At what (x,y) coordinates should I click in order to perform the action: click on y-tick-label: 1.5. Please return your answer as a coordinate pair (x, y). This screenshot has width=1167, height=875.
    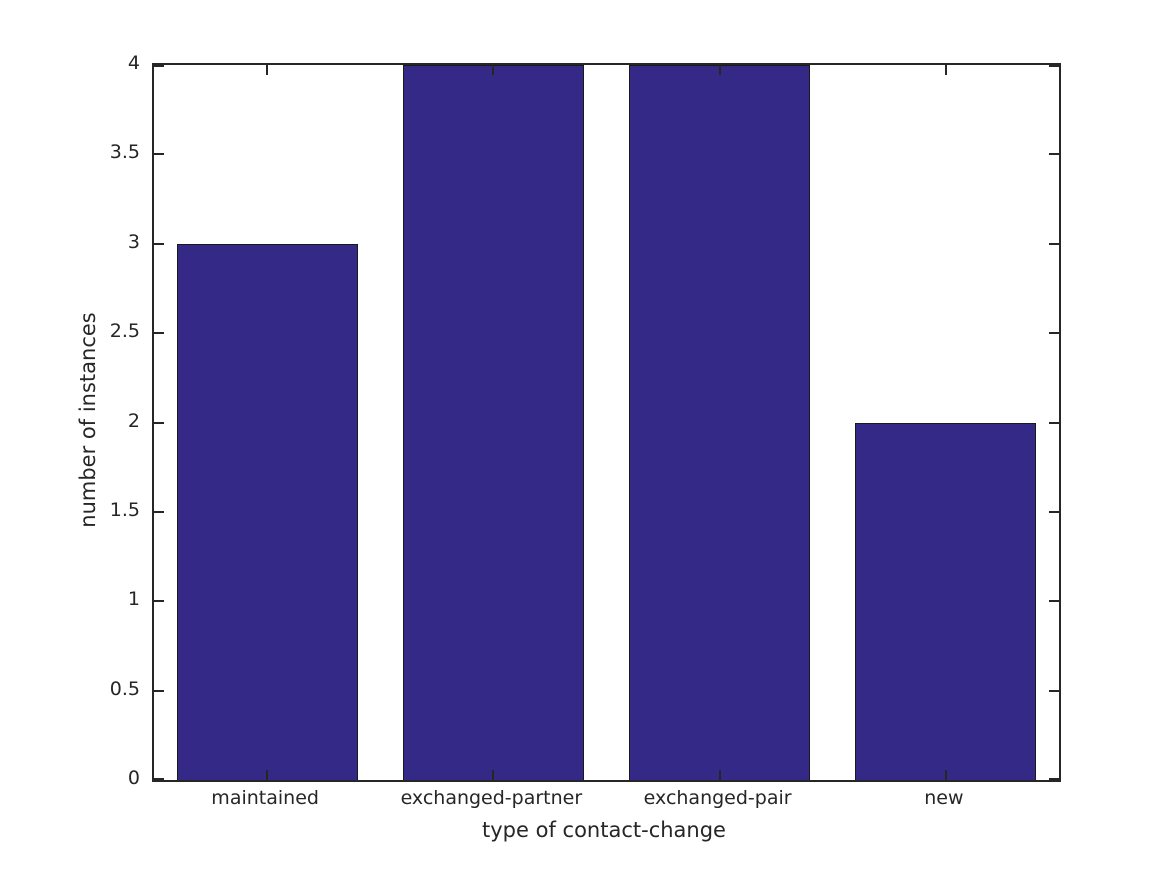
    Looking at the image, I should click on (124, 509).